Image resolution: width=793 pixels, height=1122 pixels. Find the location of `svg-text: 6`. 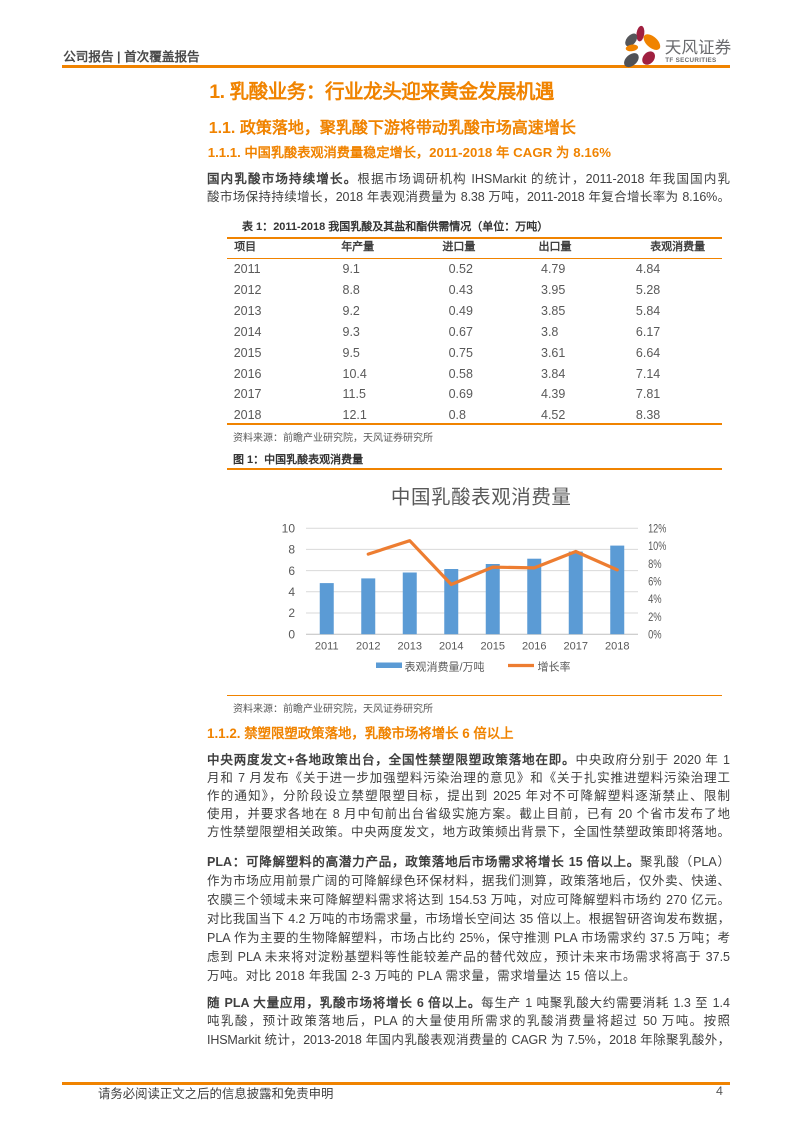

svg-text: 6 is located at coordinates (291, 571).